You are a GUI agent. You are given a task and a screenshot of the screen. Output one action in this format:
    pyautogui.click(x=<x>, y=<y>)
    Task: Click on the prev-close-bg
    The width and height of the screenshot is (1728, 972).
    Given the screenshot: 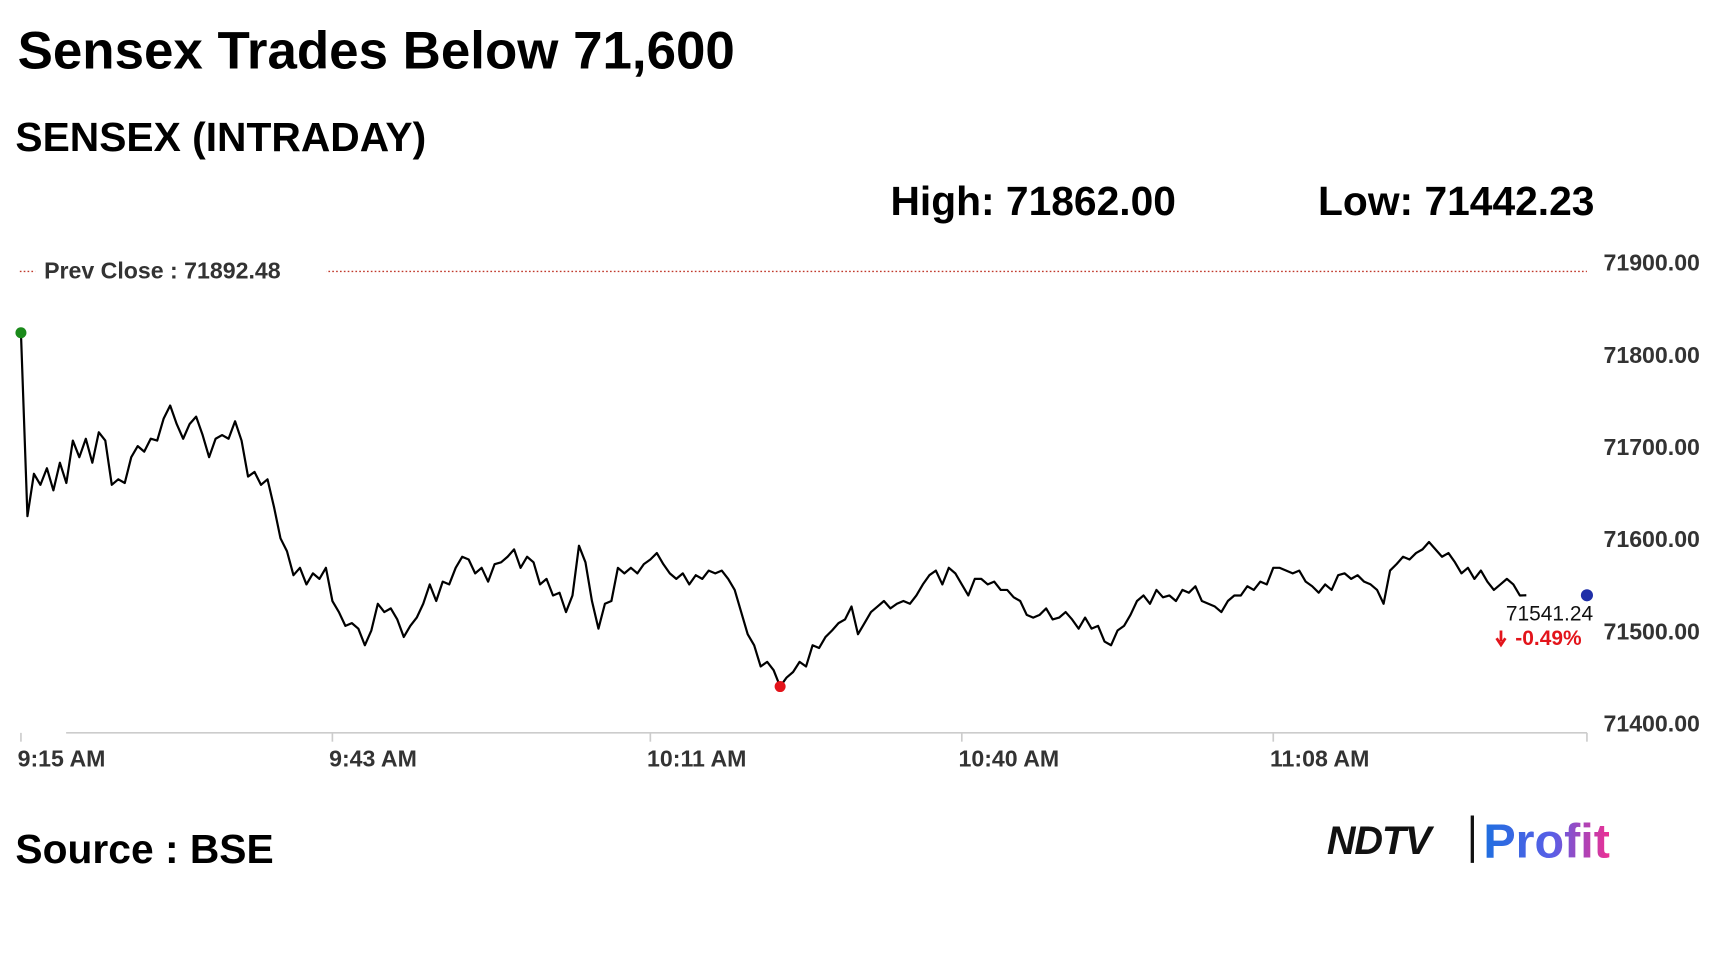 What is the action you would take?
    pyautogui.click(x=181, y=271)
    